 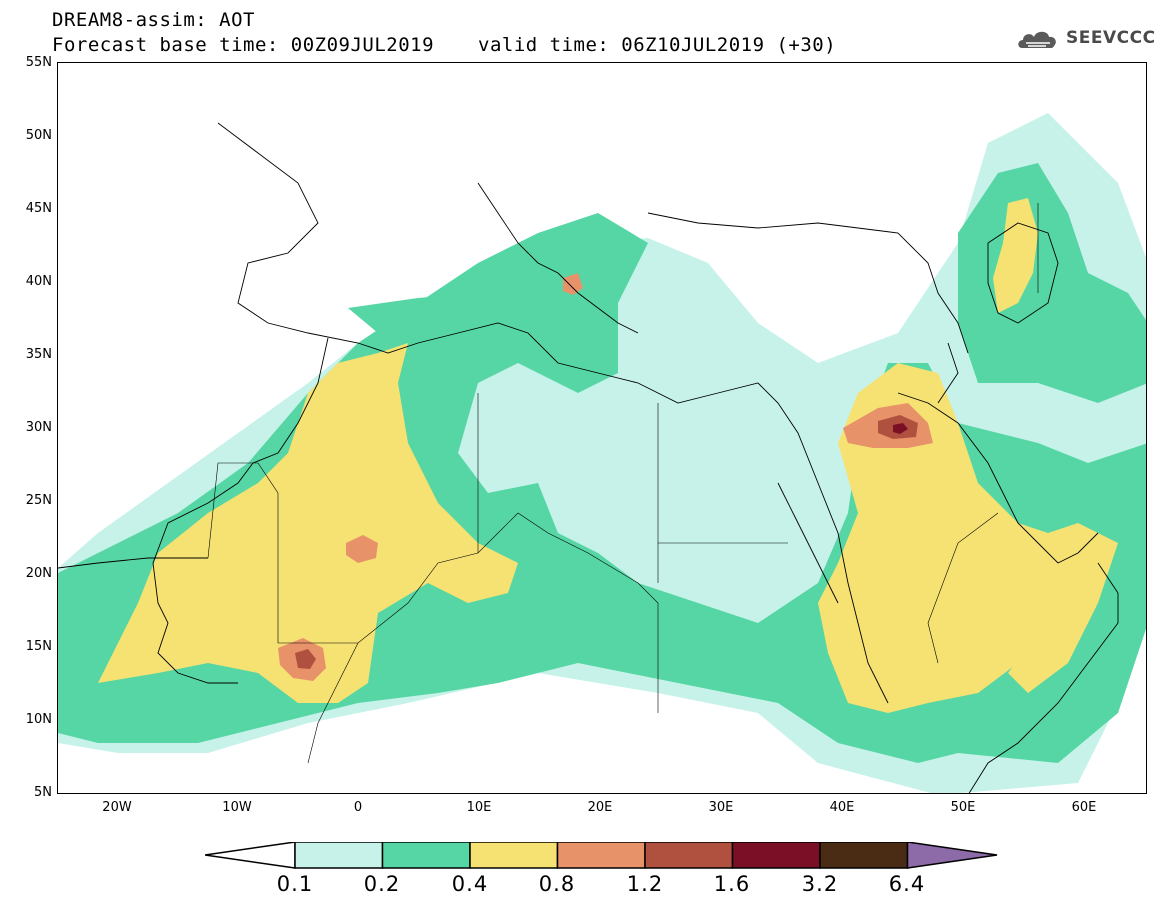 I want to click on lat-label-35n: 35N, so click(x=38, y=354).